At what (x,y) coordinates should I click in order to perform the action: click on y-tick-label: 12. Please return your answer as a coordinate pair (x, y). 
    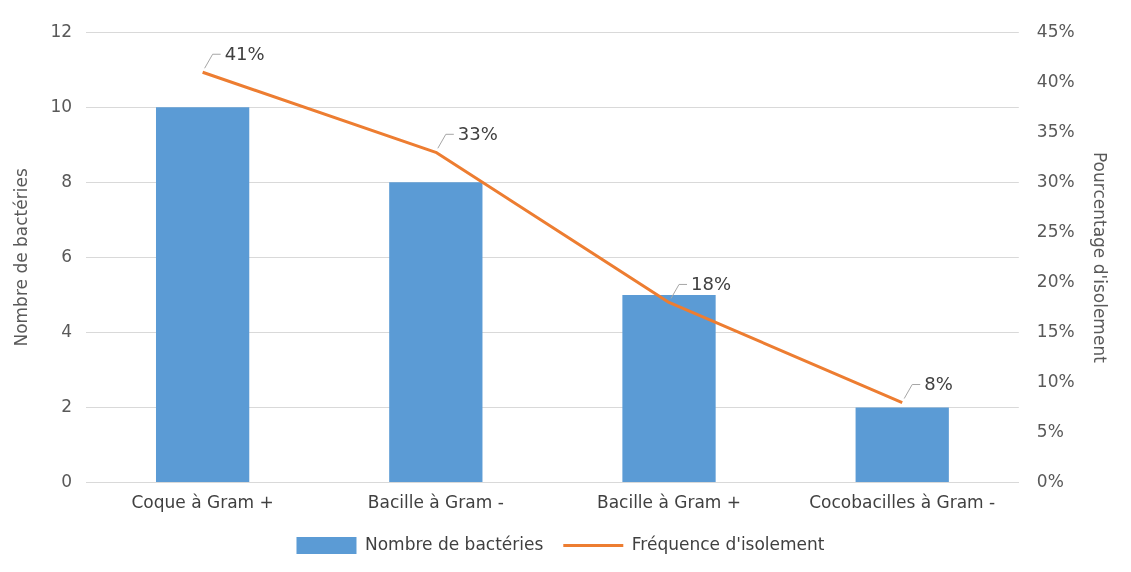
    Looking at the image, I should click on (61, 30).